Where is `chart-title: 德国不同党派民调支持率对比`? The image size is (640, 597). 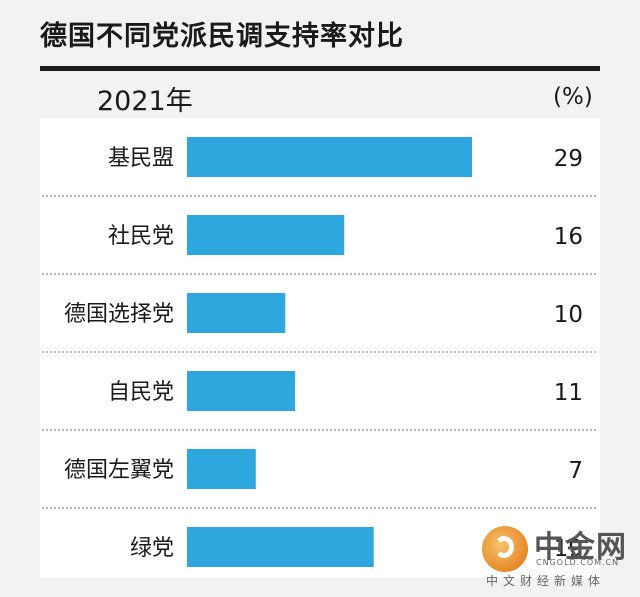 chart-title: 德国不同党派民调支持率对比 is located at coordinates (222, 36).